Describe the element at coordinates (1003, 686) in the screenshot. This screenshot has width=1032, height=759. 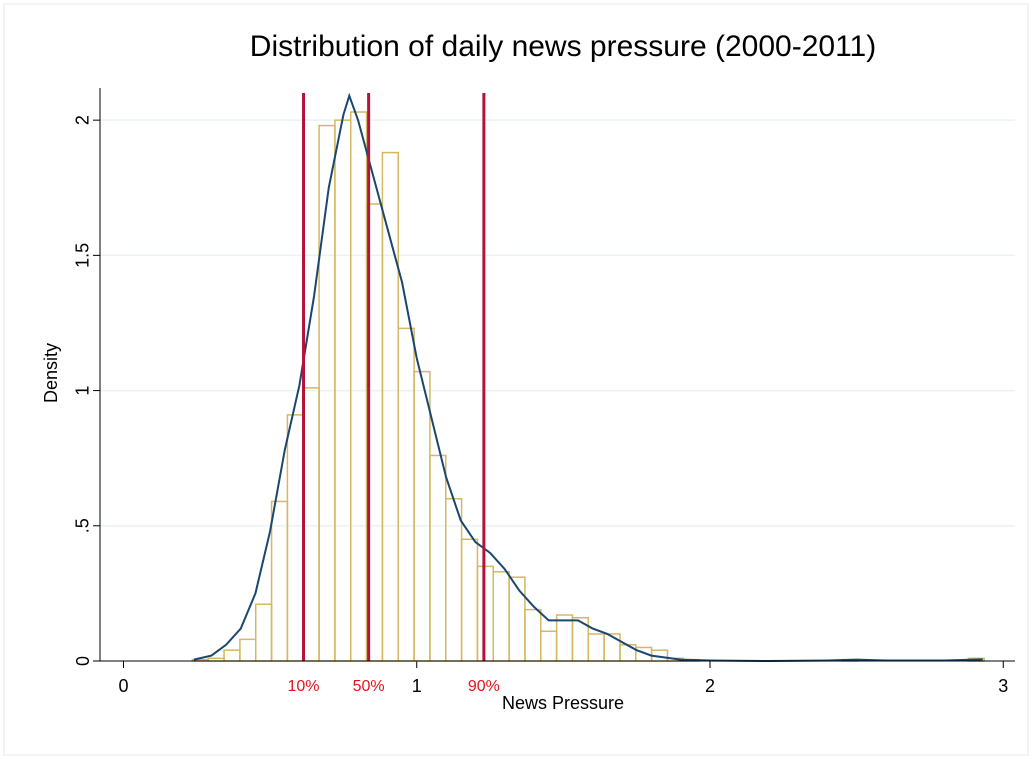
I see `x-tick-label: 3` at that location.